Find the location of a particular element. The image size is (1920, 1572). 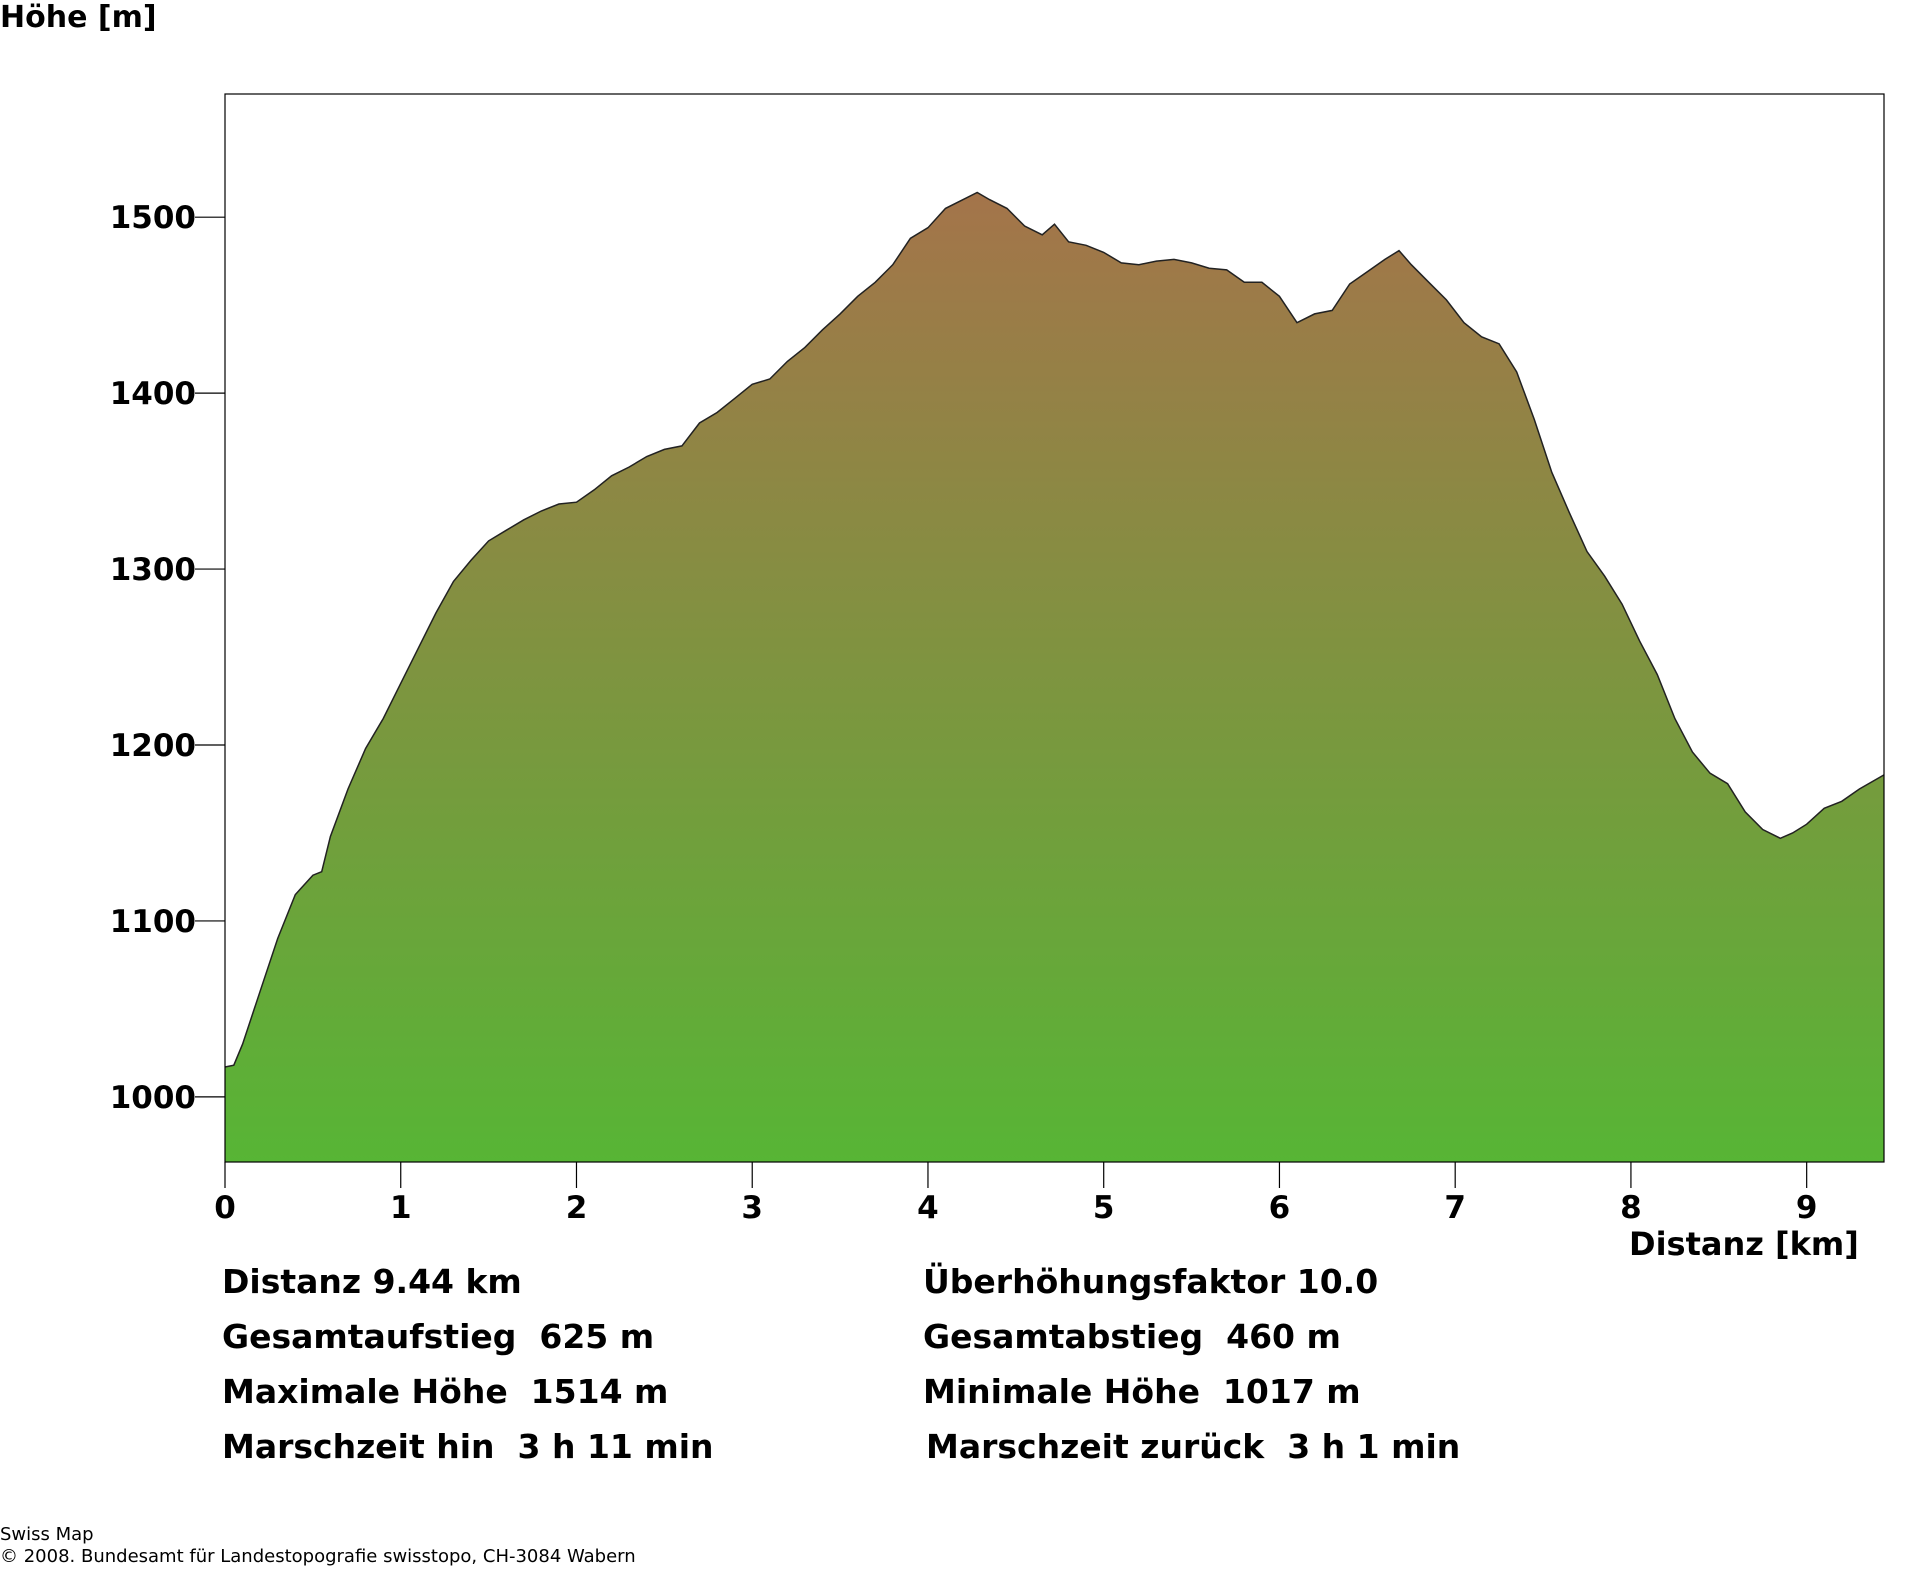

x-tick-label: 4 is located at coordinates (928, 1208).